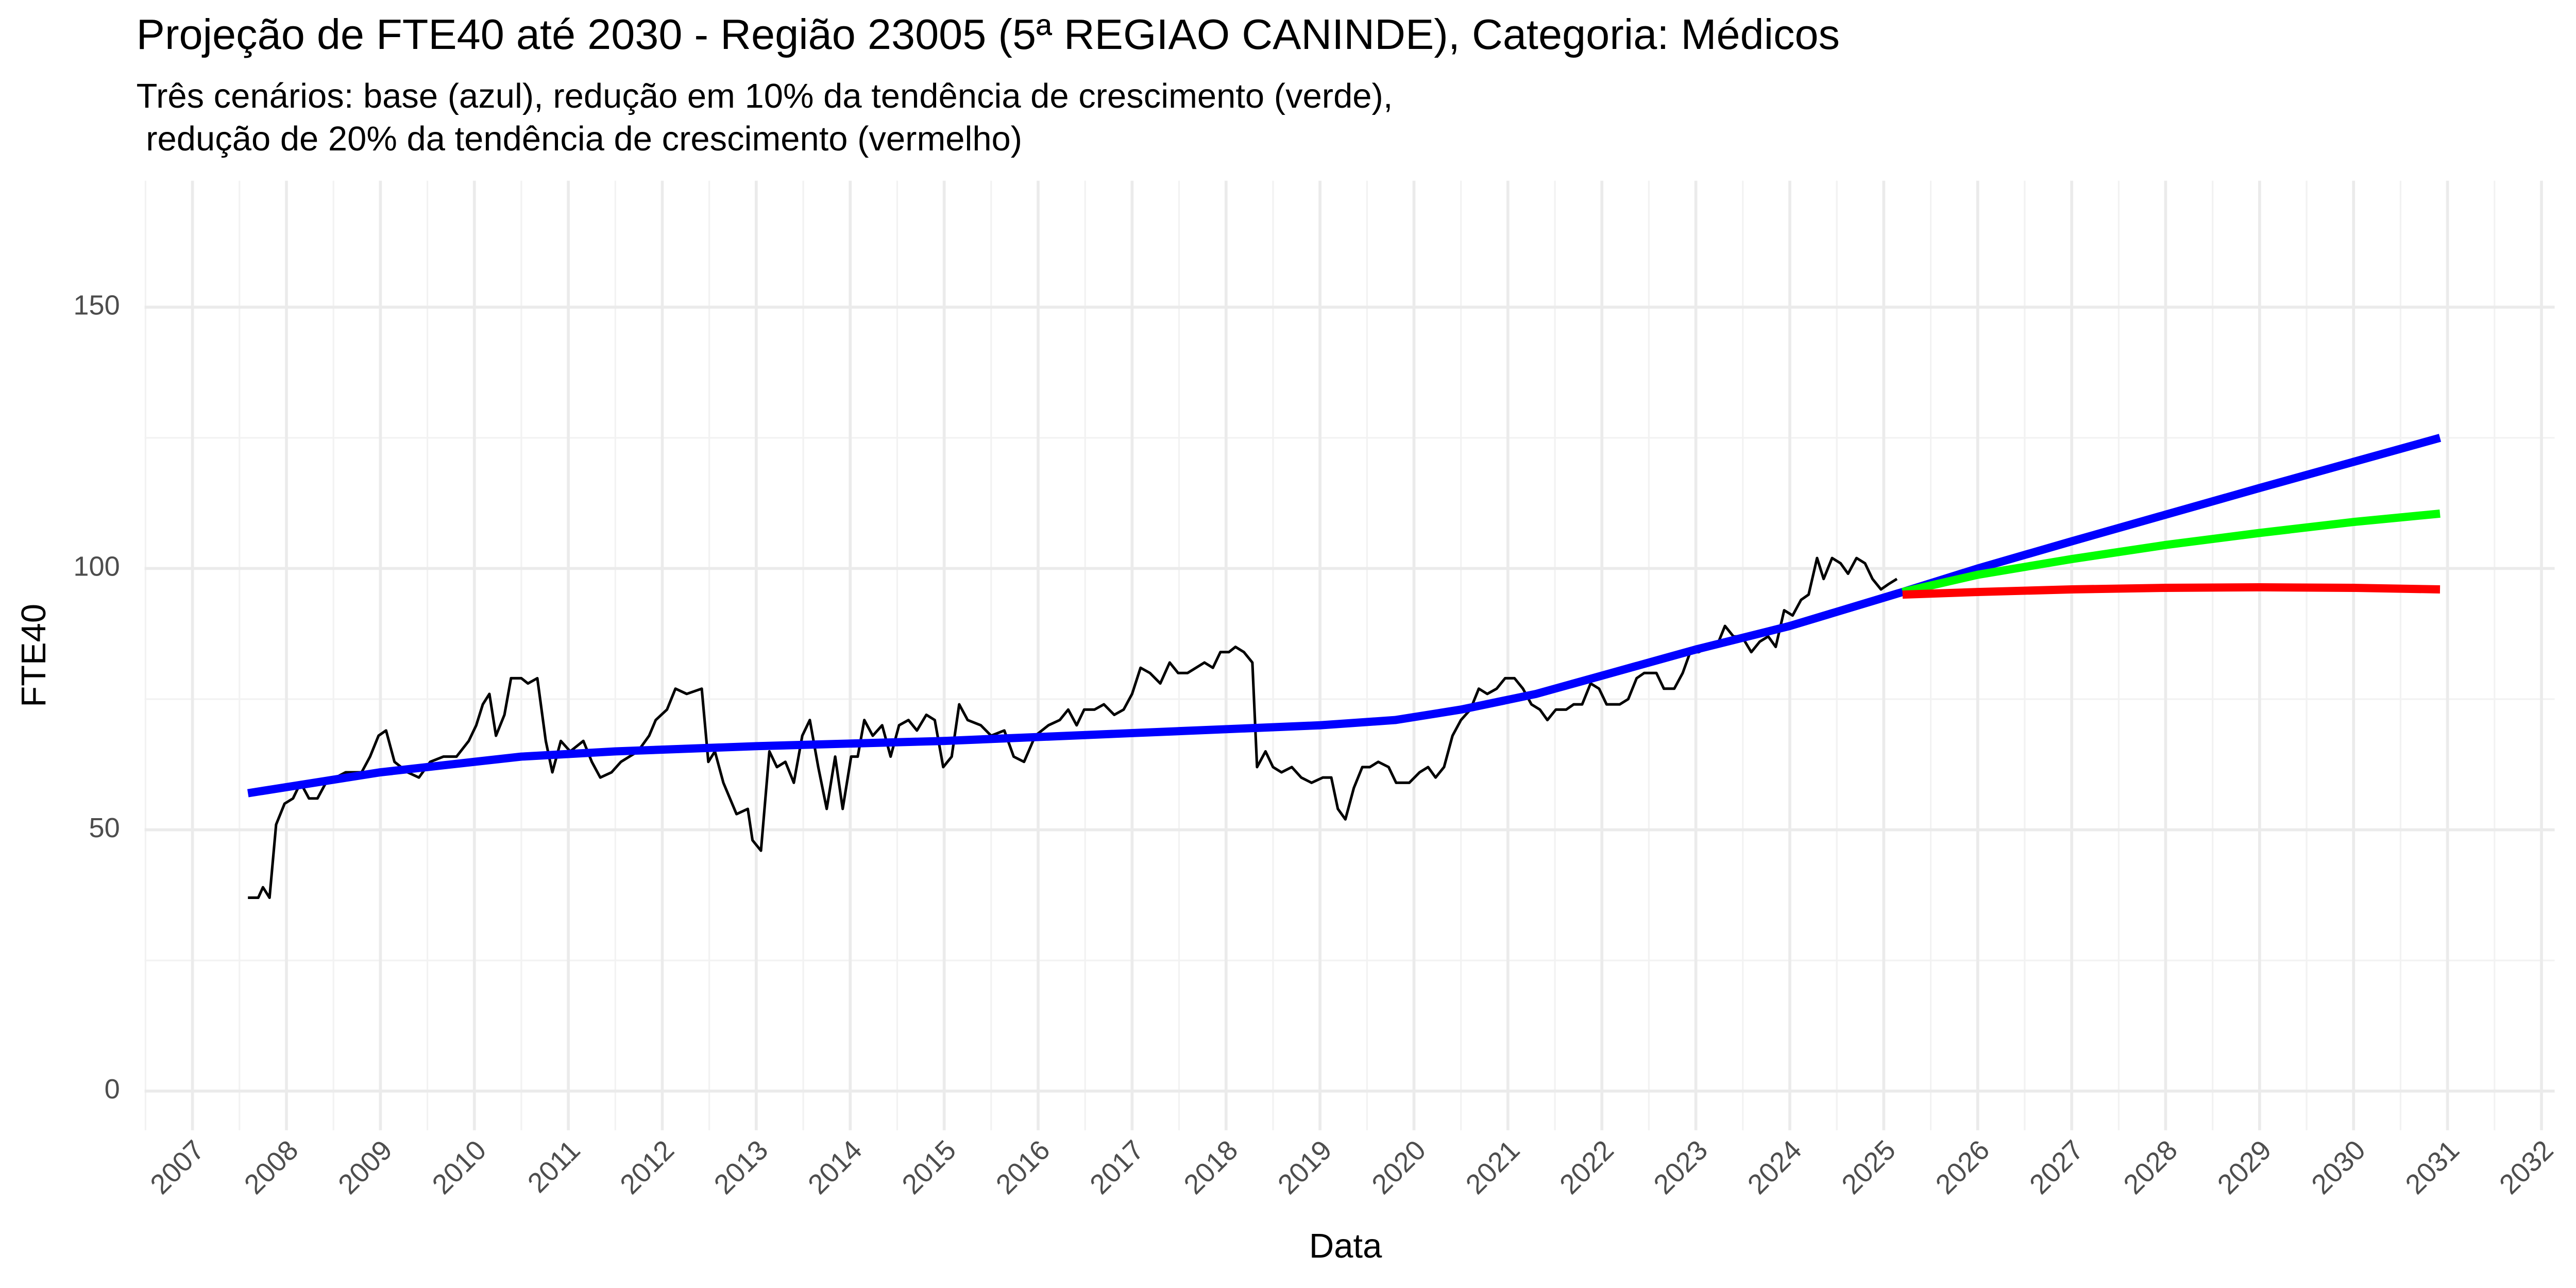  I want to click on x-axis-label: Data, so click(1345, 1246).